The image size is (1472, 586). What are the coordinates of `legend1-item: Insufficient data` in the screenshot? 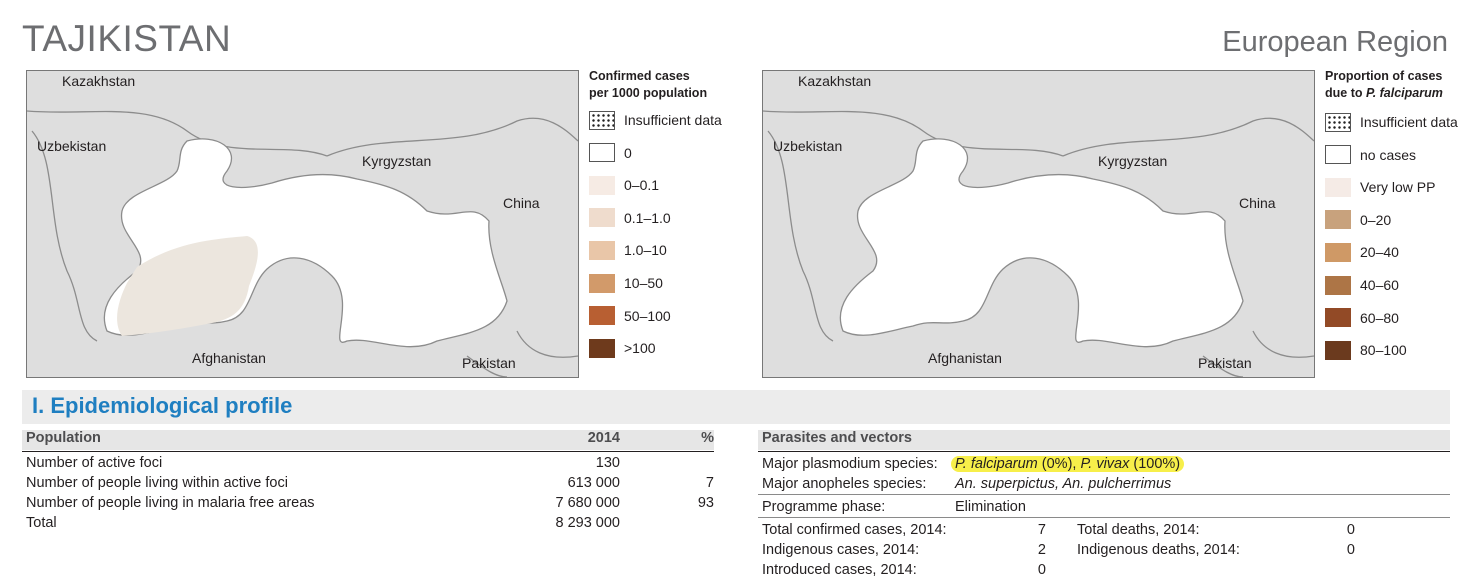 It's located at (655, 120).